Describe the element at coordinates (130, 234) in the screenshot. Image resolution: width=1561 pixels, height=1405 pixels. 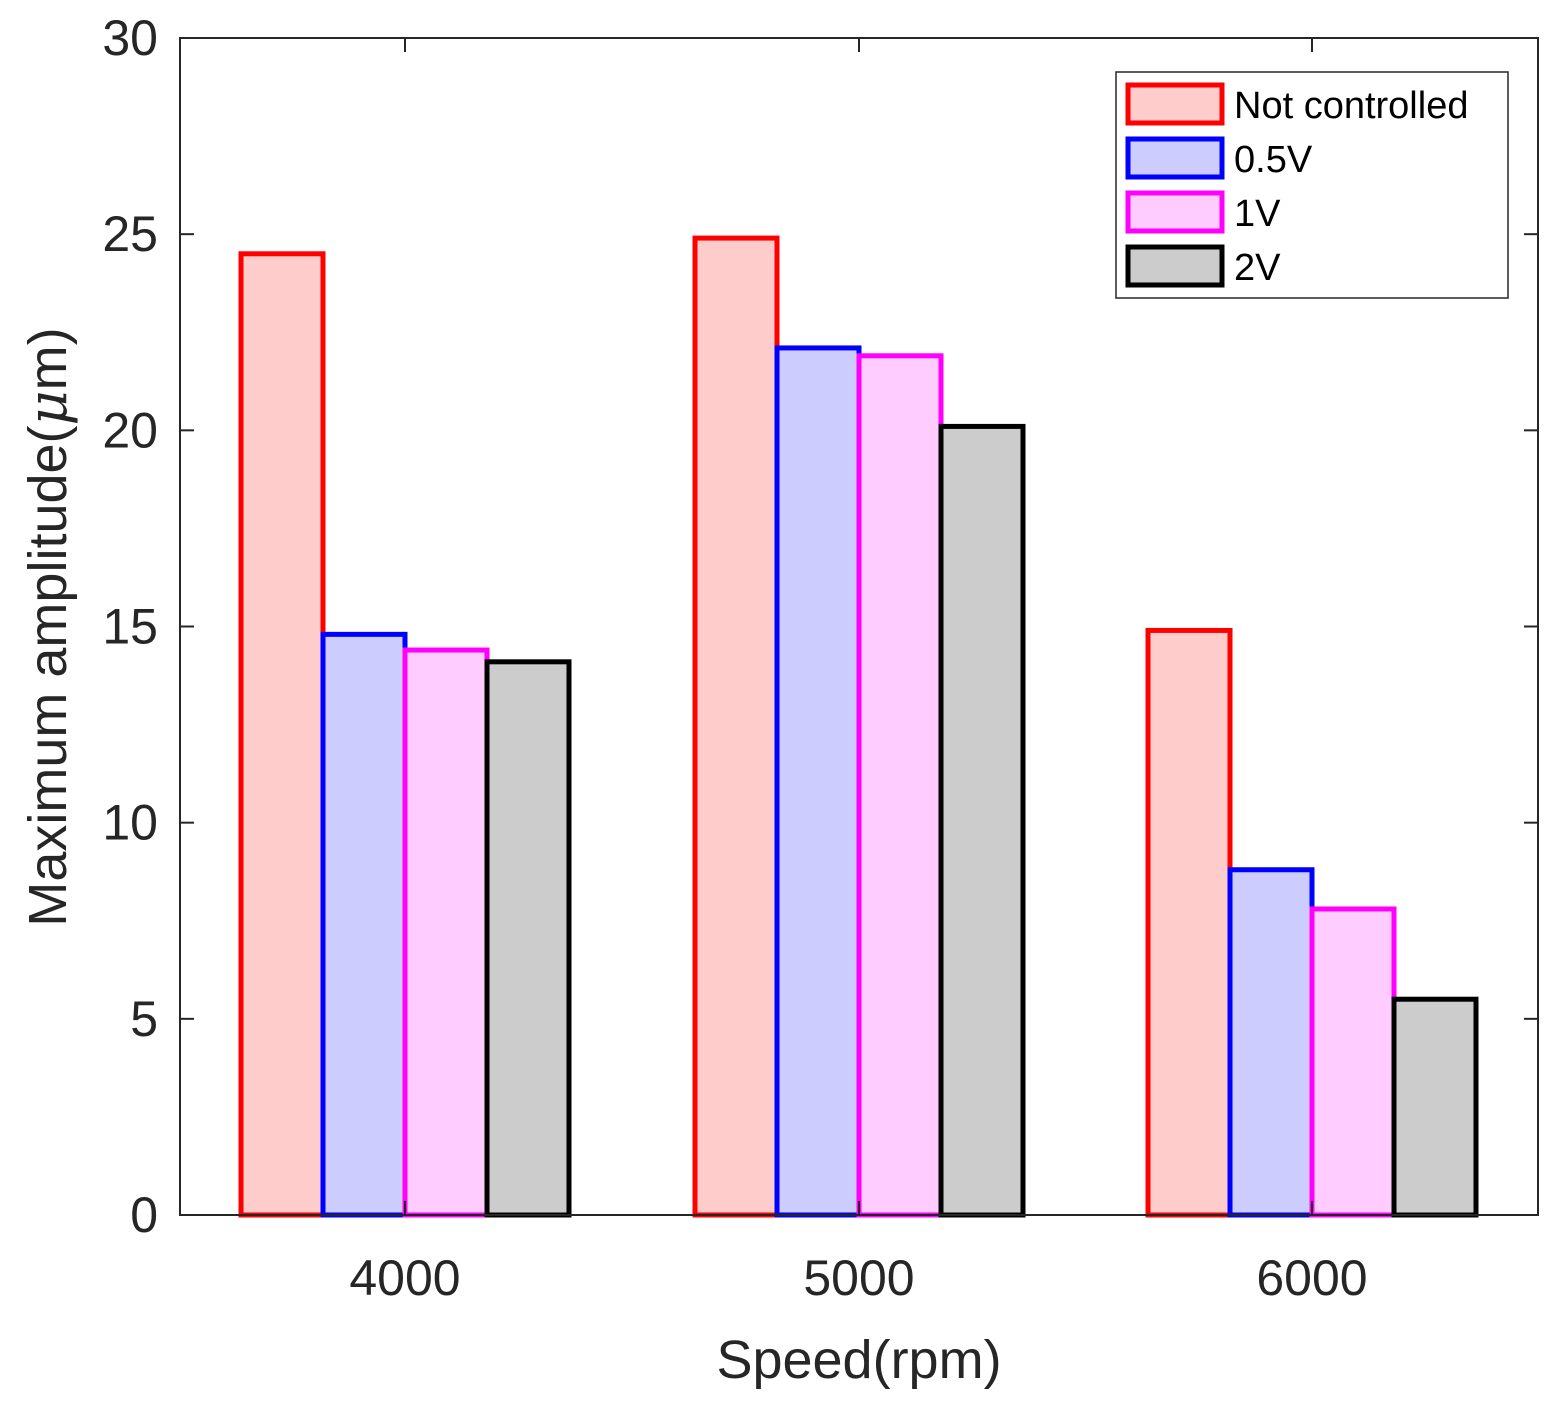
I see `y-tick-label: 25` at that location.